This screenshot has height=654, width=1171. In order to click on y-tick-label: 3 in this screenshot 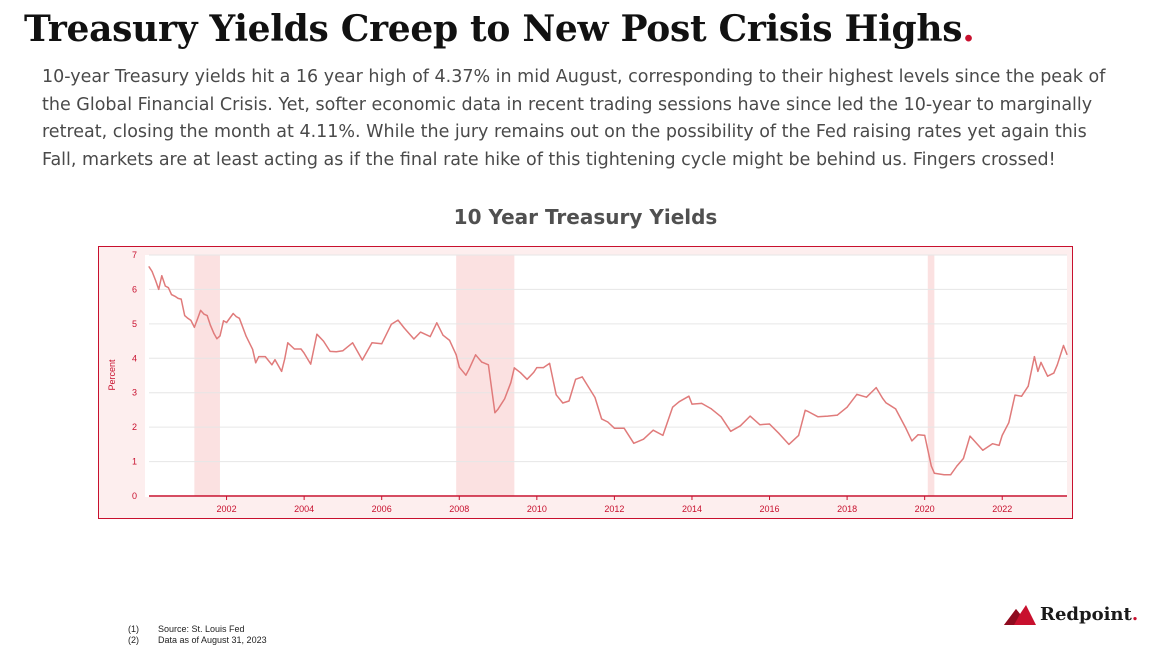, I will do `click(134, 393)`.